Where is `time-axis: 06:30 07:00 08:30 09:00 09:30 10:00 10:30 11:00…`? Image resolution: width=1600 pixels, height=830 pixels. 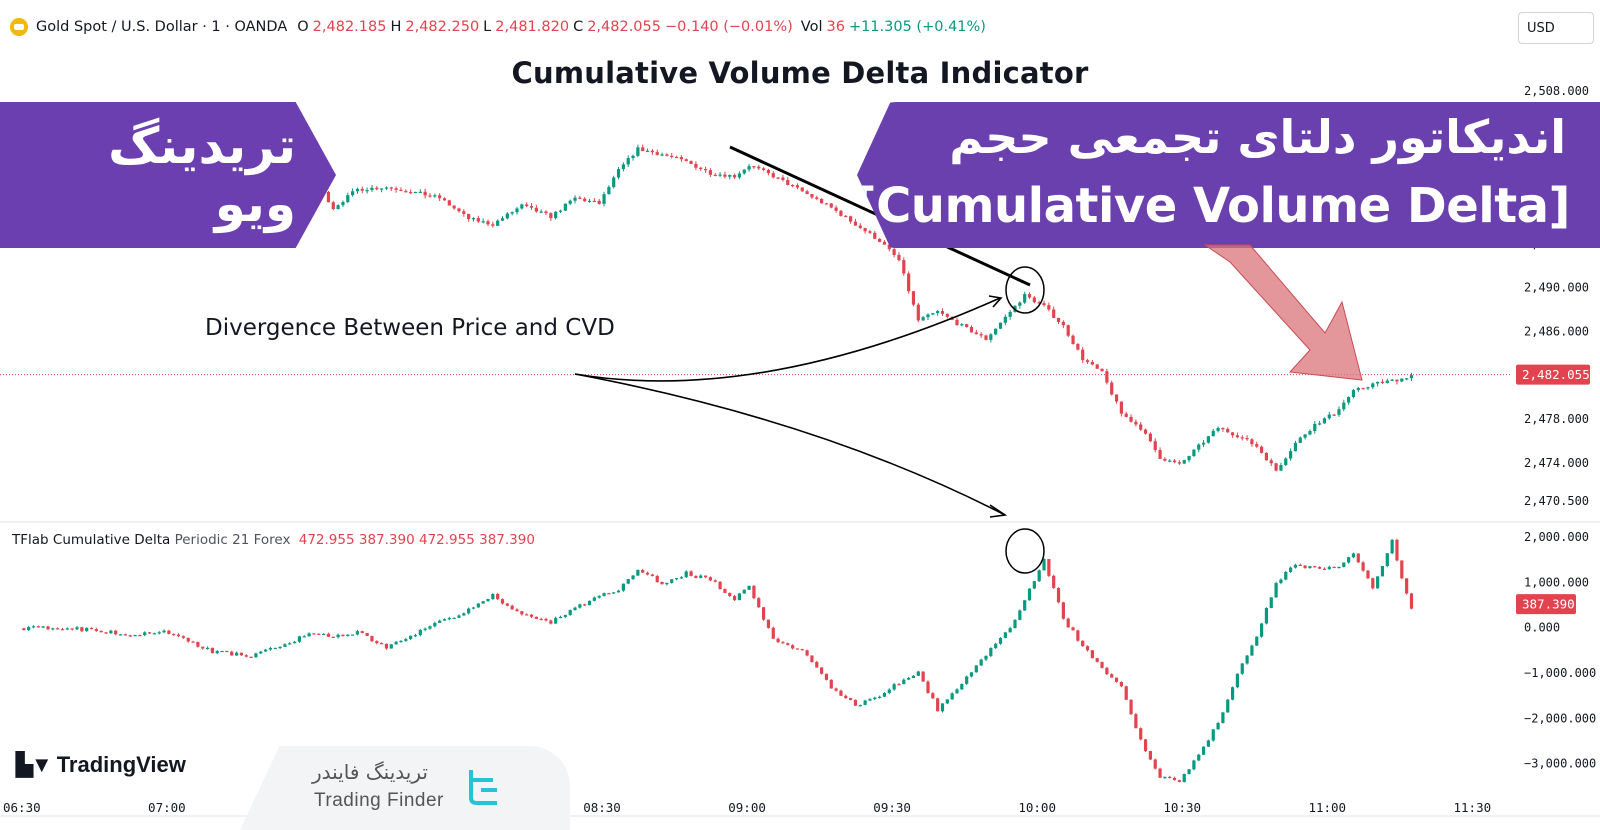 time-axis: 06:30 07:00 08:30 09:00 09:30 10:00 10:30 11:00… is located at coordinates (747, 807).